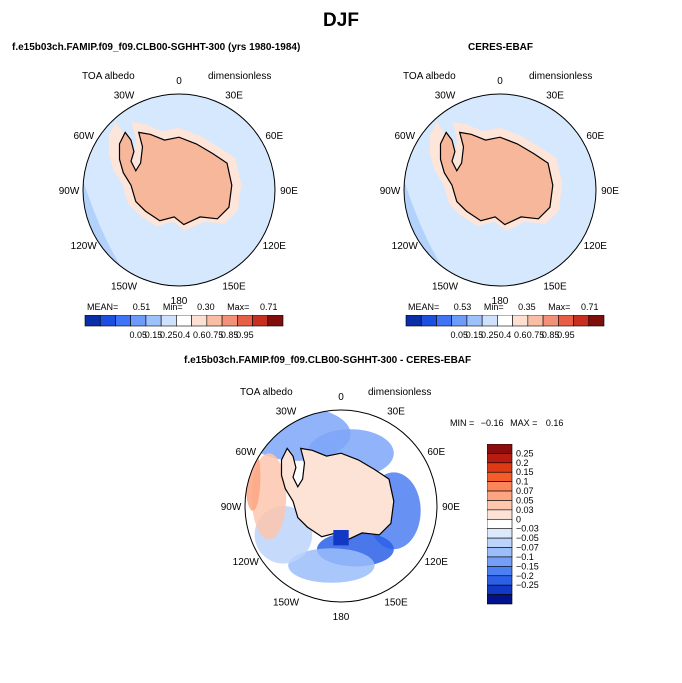  I want to click on panel-diff-units: dimensionless, so click(400, 392).